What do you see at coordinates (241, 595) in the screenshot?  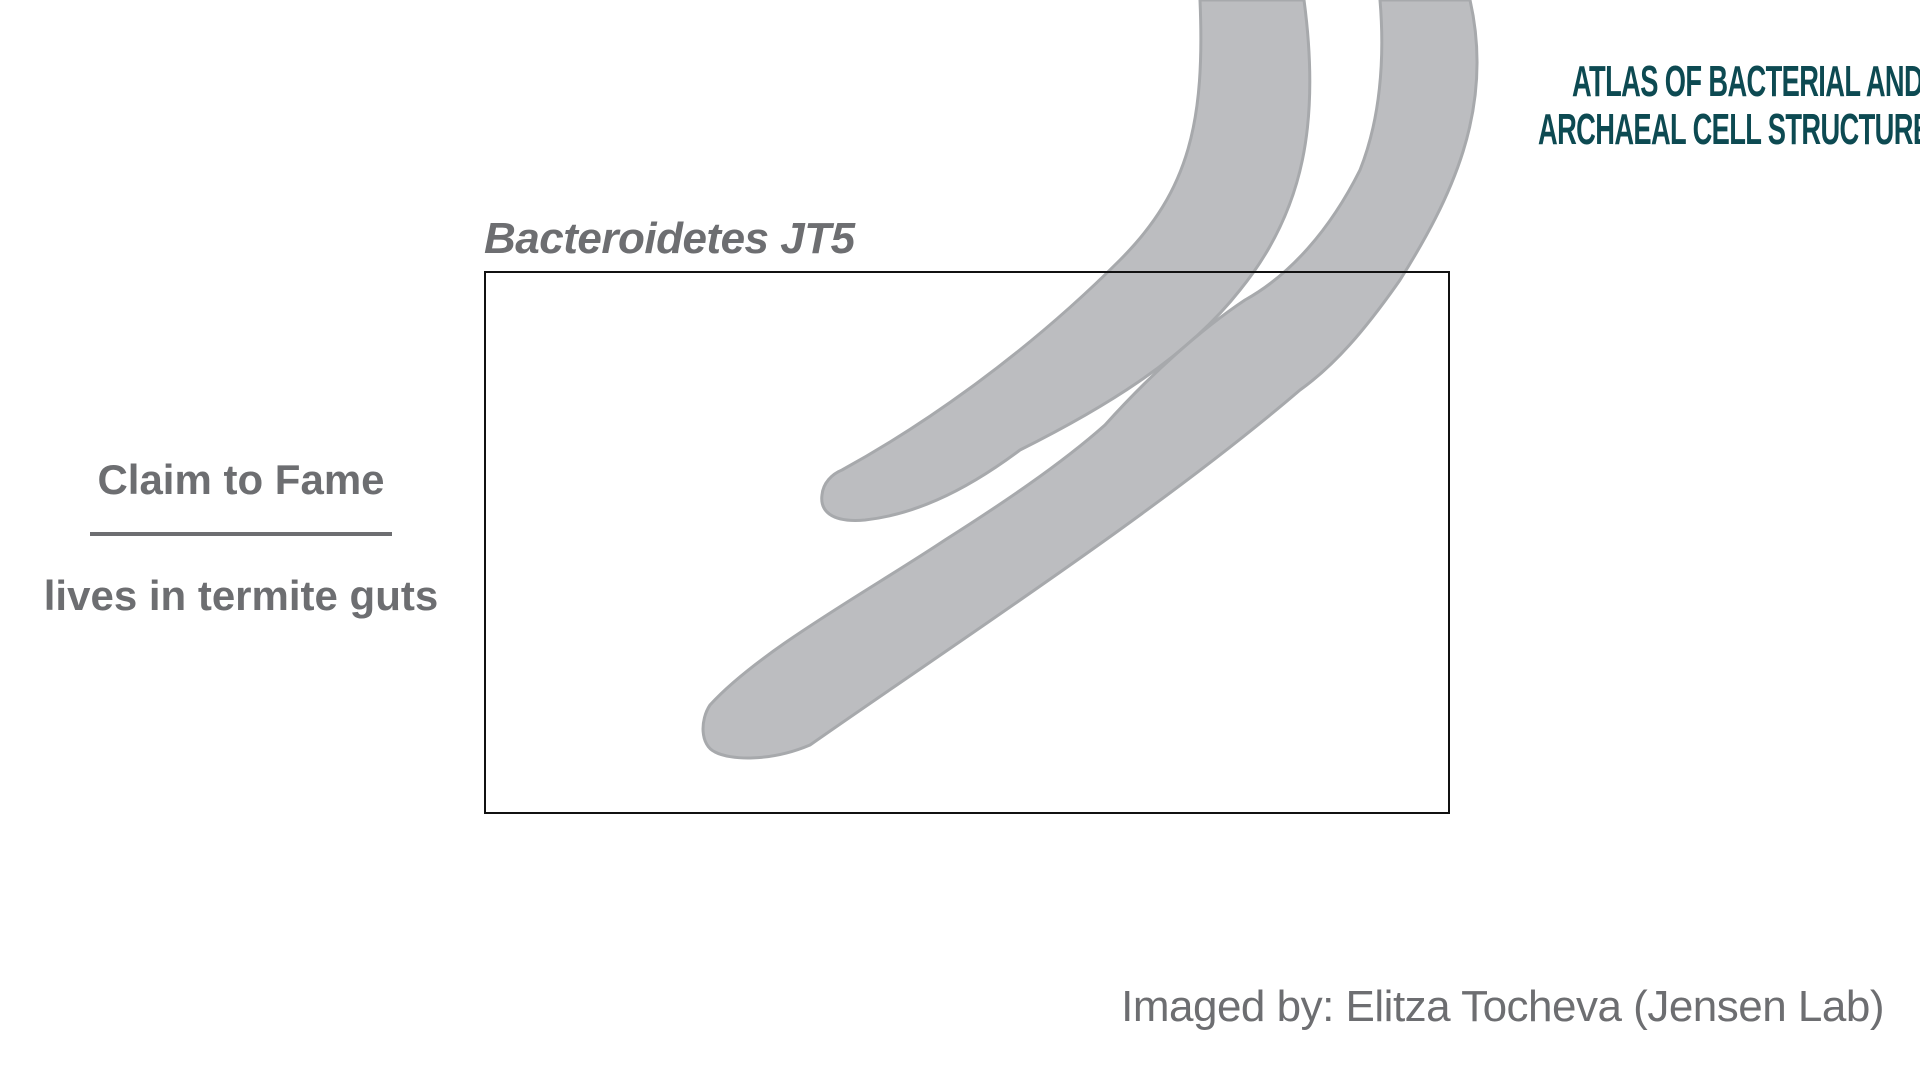 I see `claim-text: lives in termite guts` at bounding box center [241, 595].